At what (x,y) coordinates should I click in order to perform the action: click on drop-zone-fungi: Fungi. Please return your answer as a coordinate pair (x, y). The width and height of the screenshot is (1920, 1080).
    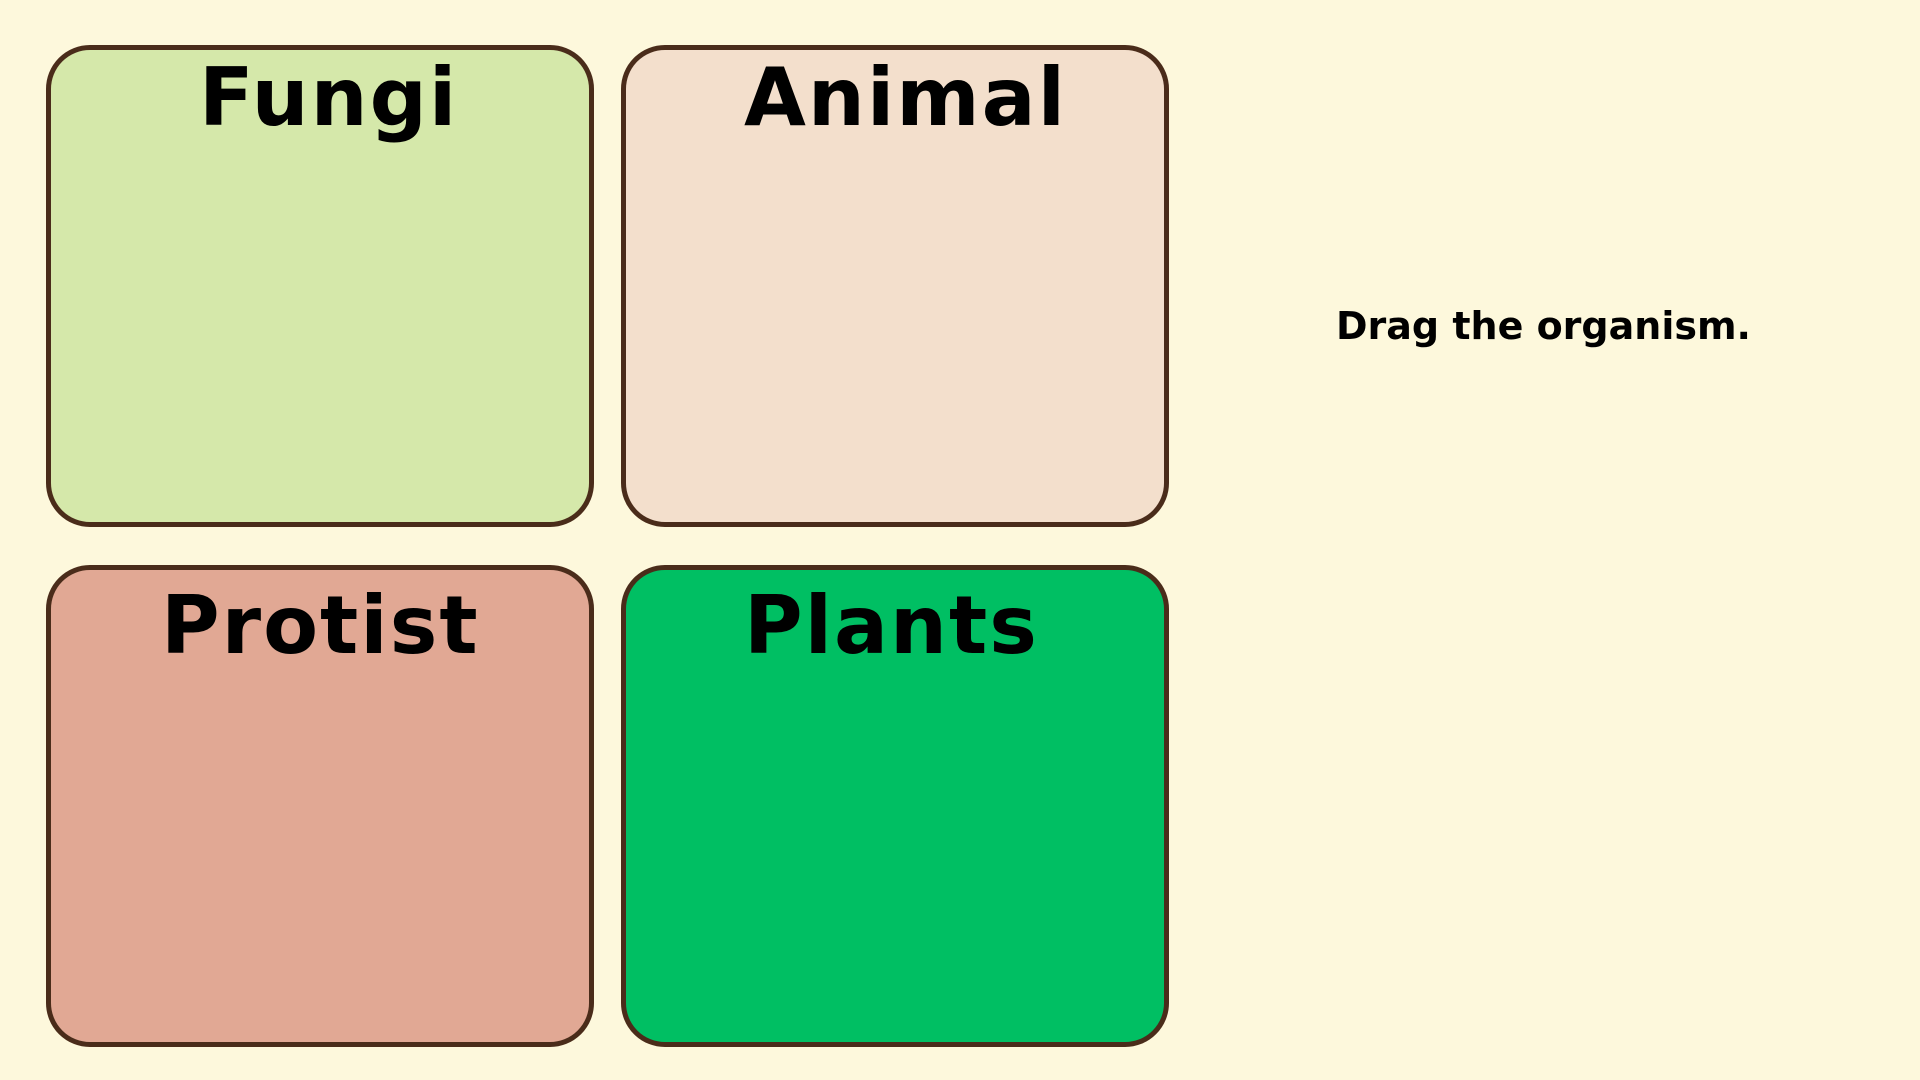
    Looking at the image, I should click on (320, 286).